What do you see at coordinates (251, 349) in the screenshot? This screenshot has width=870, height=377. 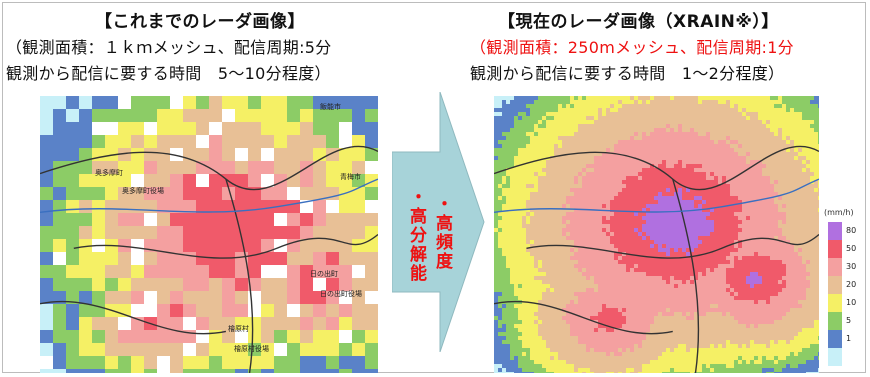 I see `place-label: 檜原村役場` at bounding box center [251, 349].